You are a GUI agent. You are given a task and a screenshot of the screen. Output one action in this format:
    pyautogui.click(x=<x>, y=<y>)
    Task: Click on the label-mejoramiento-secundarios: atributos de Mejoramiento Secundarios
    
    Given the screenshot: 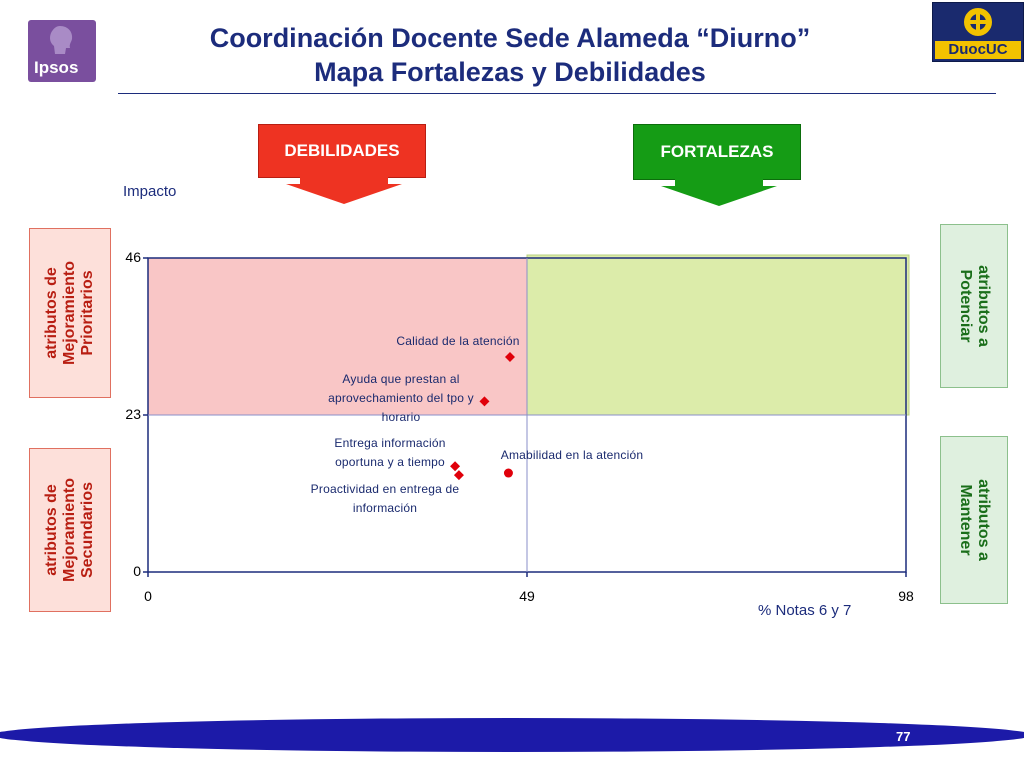 What is the action you would take?
    pyautogui.click(x=70, y=530)
    